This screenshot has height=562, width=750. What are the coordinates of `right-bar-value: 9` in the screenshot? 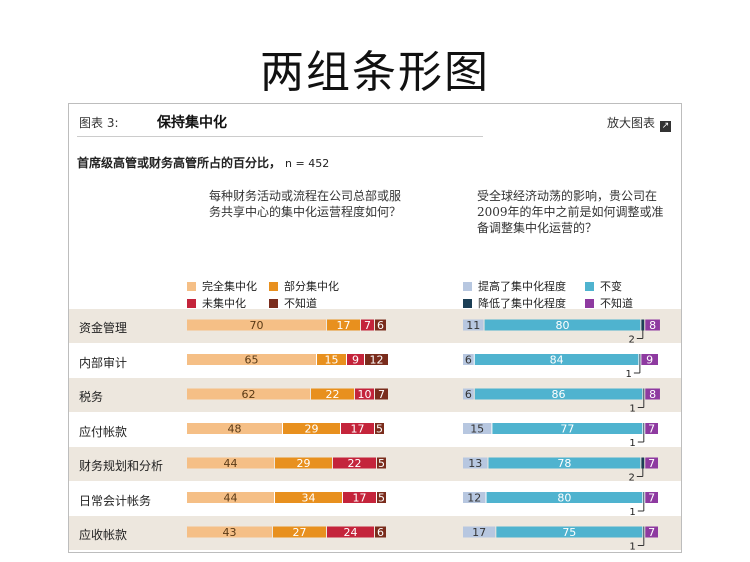 It's located at (649, 360).